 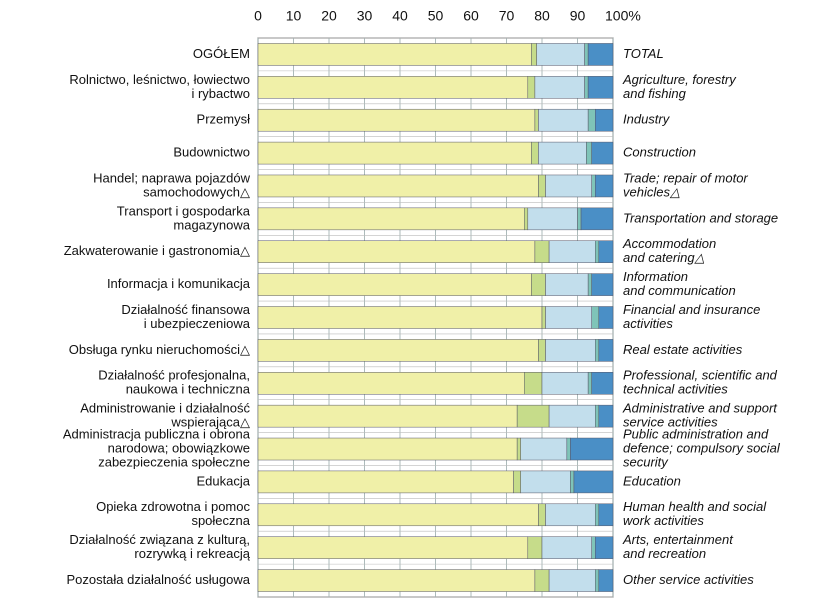 What do you see at coordinates (294, 16) in the screenshot?
I see `x-tick-label: 10` at bounding box center [294, 16].